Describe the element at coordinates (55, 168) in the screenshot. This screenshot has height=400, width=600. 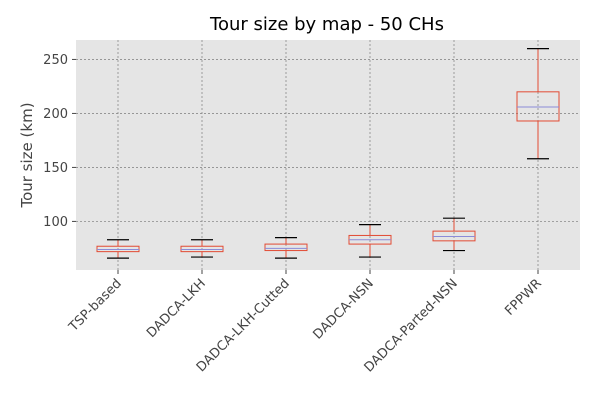
I see `y-tick-label: 150` at that location.